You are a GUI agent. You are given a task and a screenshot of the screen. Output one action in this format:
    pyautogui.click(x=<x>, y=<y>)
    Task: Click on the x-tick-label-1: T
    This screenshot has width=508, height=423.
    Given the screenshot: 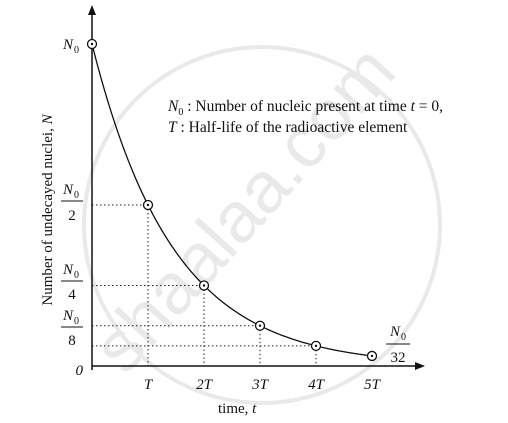 What is the action you would take?
    pyautogui.click(x=149, y=385)
    